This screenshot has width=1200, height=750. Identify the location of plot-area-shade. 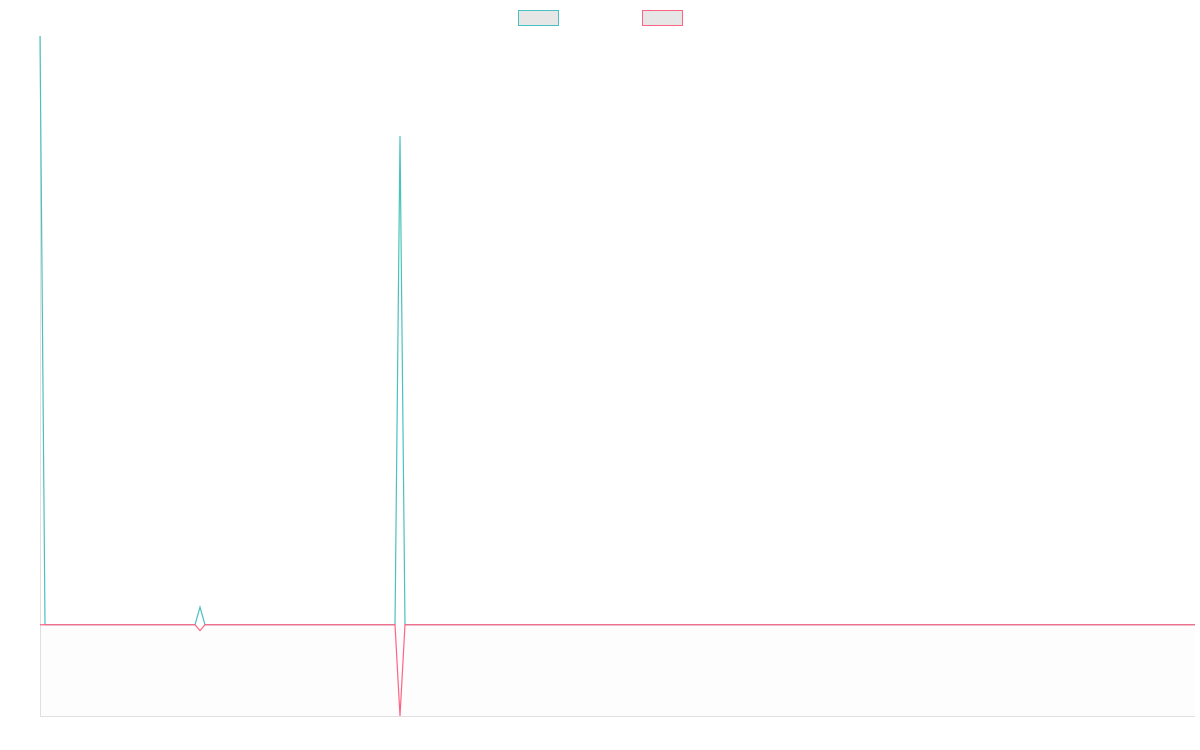
(617, 670).